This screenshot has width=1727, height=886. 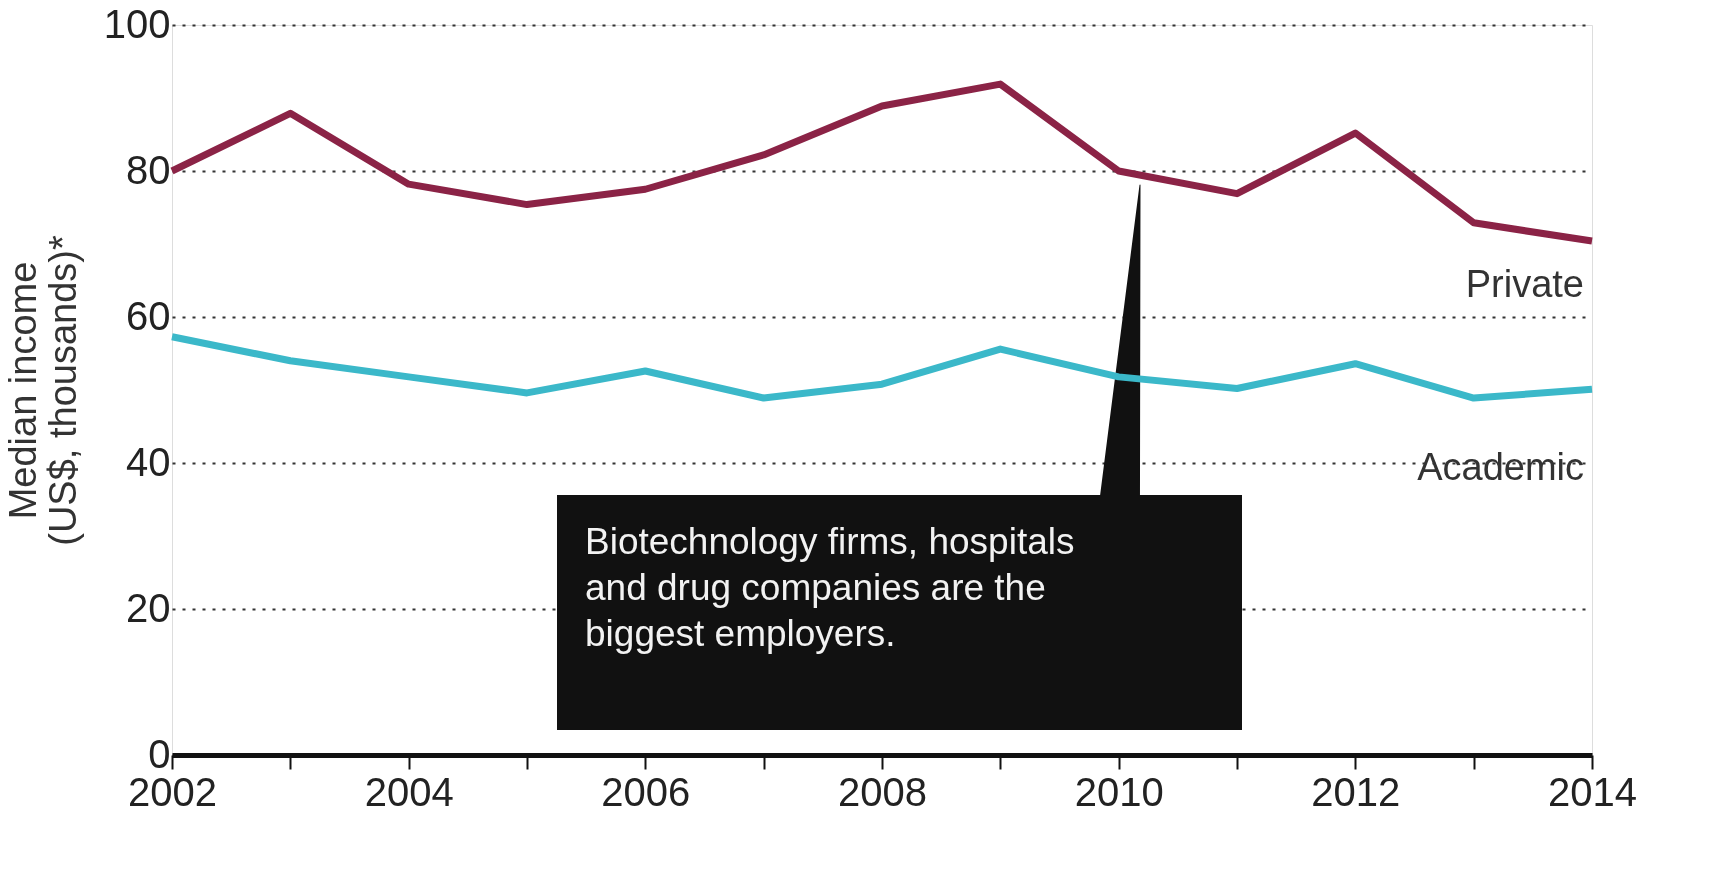 I want to click on series-label: Private, so click(x=1524, y=284).